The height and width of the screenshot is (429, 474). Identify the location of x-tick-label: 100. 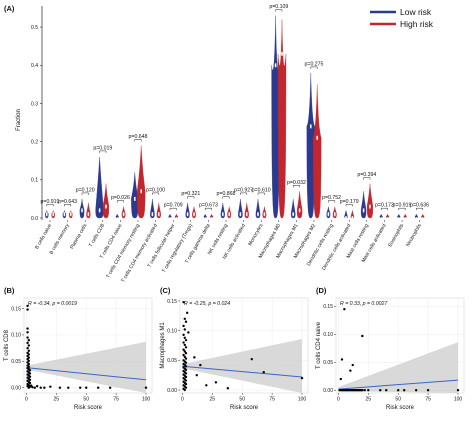
(146, 400).